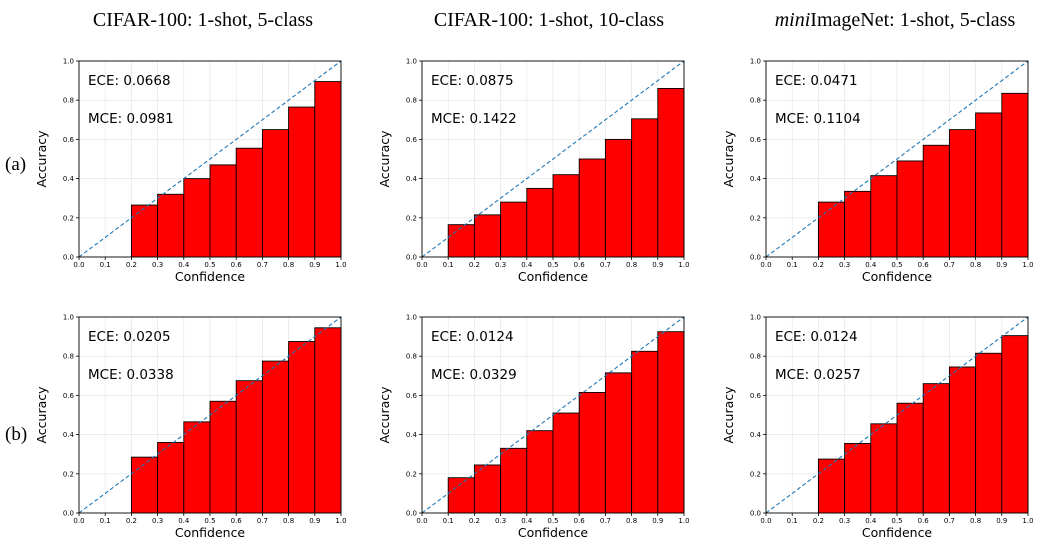 This screenshot has width=1039, height=544. I want to click on panel-3-xtick-label-3: 0.3, so click(844, 265).